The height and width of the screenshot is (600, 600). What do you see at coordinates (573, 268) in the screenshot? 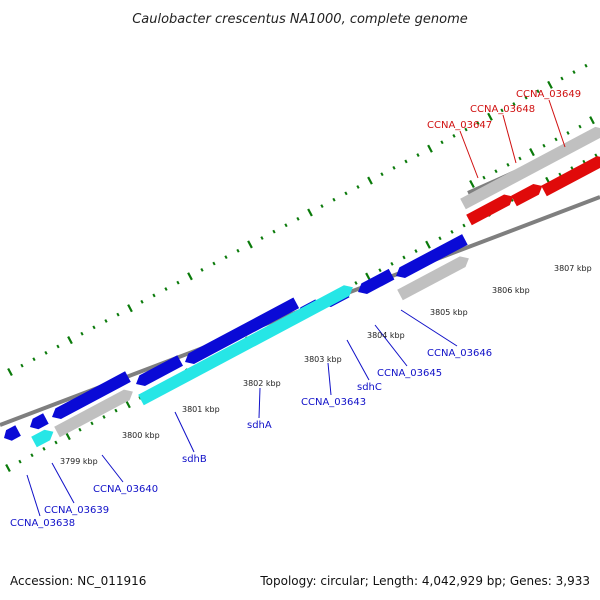
I see `scale-label: 3807 kbp` at bounding box center [573, 268].